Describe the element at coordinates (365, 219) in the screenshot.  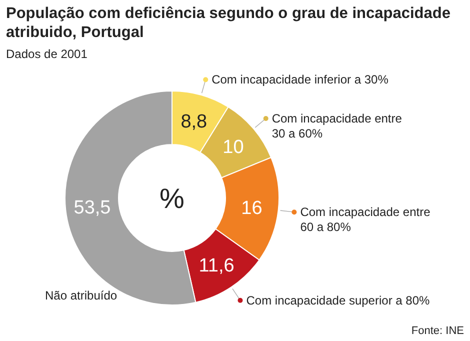
I see `legend-label: Com incapacidade entre 60 a 80%` at that location.